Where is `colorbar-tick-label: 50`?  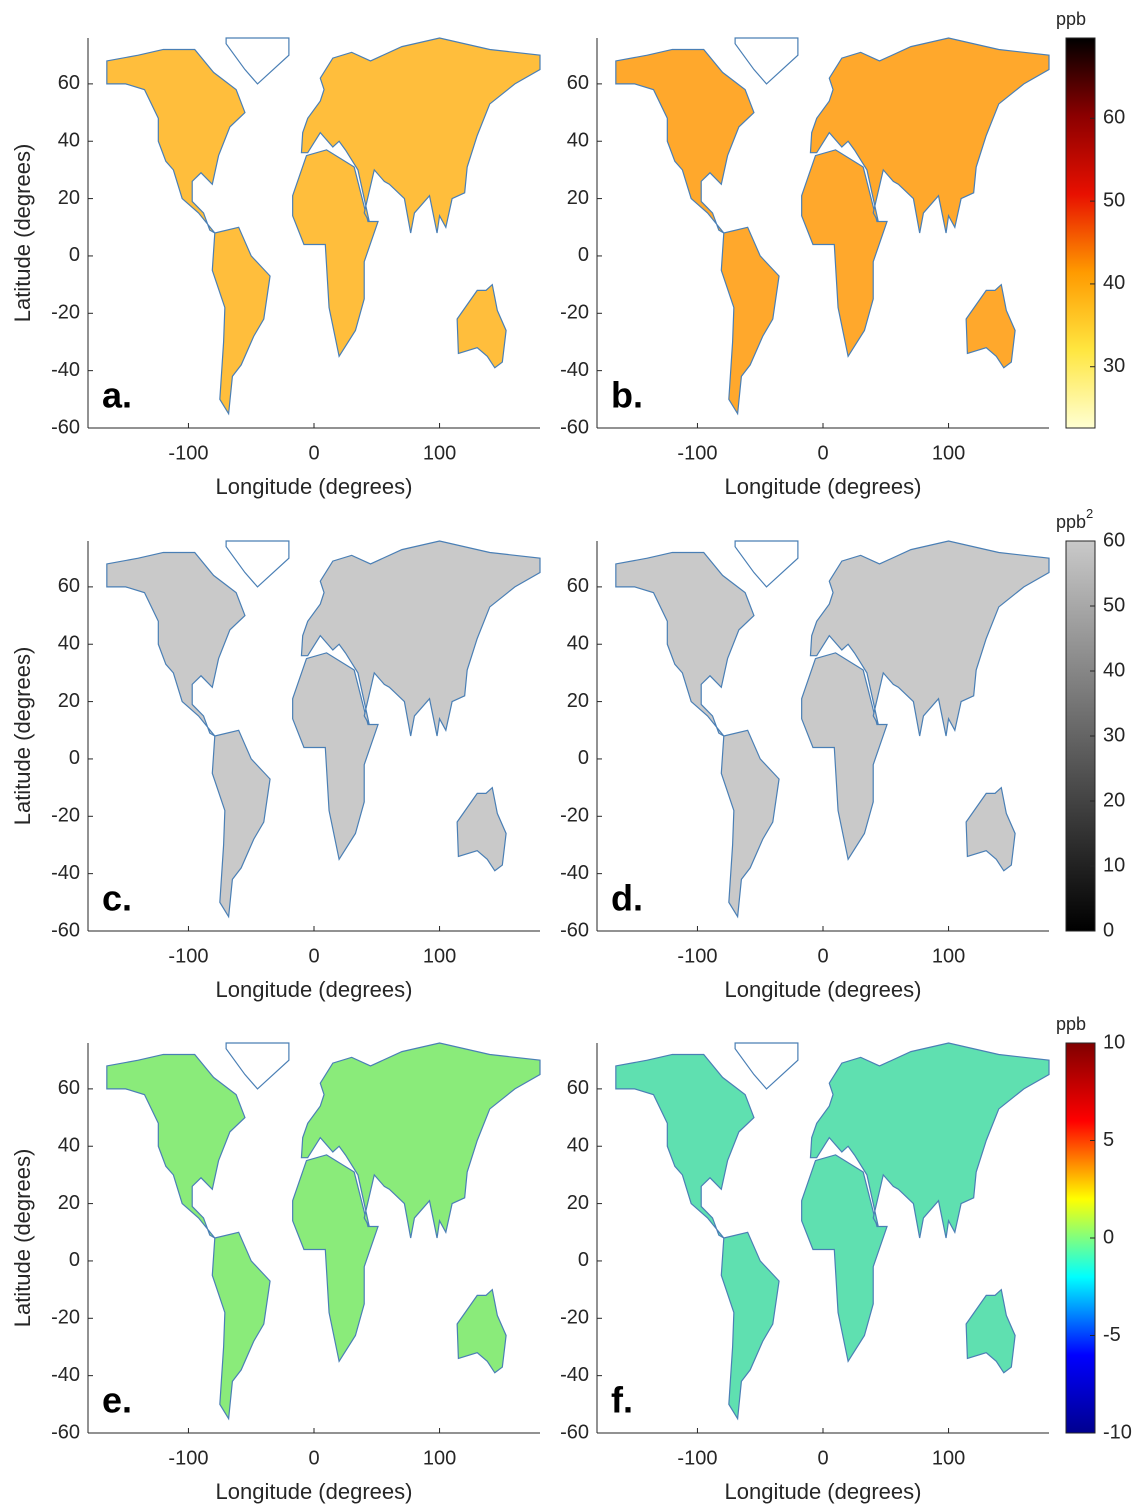
colorbar-tick-label: 50 is located at coordinates (1114, 200).